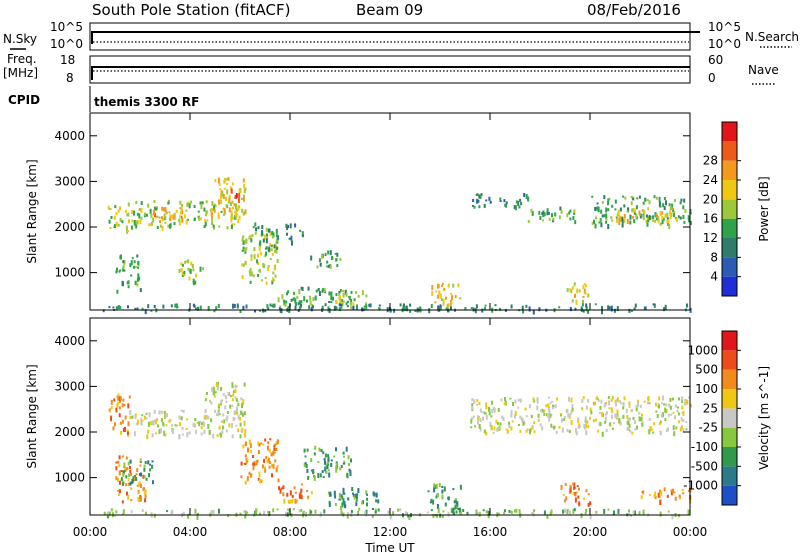  What do you see at coordinates (69, 341) in the screenshot?
I see `velocity-ytick-label: 4000` at bounding box center [69, 341].